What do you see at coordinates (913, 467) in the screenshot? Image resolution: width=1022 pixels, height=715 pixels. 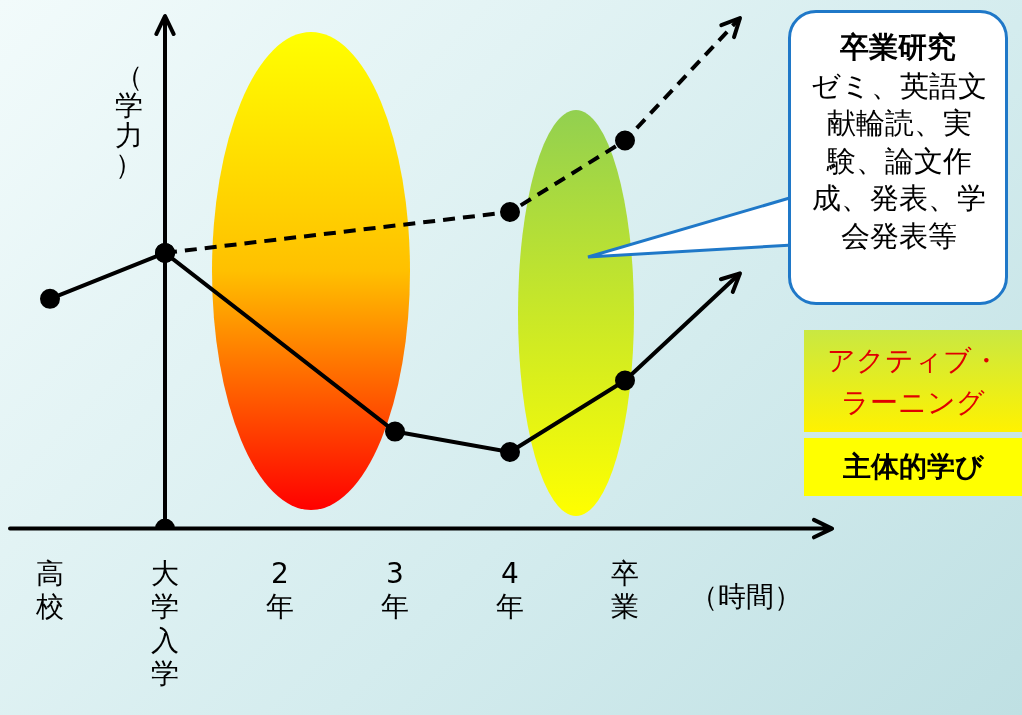 I see `text: 主体的学び` at bounding box center [913, 467].